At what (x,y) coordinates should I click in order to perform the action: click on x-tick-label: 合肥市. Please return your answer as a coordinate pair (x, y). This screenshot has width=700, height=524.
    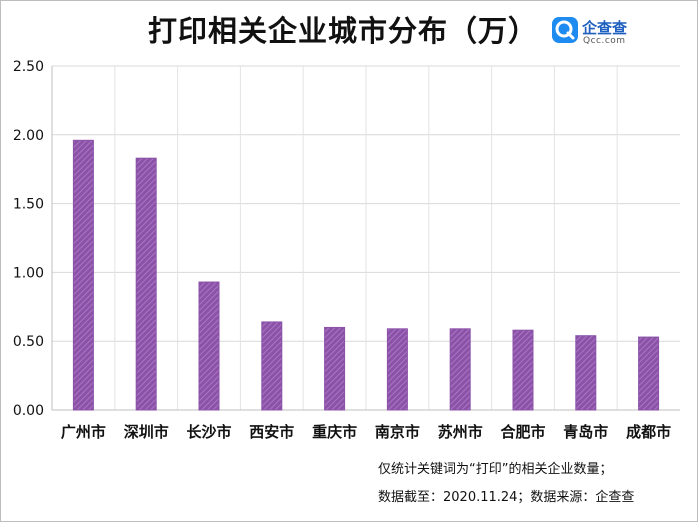
    Looking at the image, I should click on (522, 432).